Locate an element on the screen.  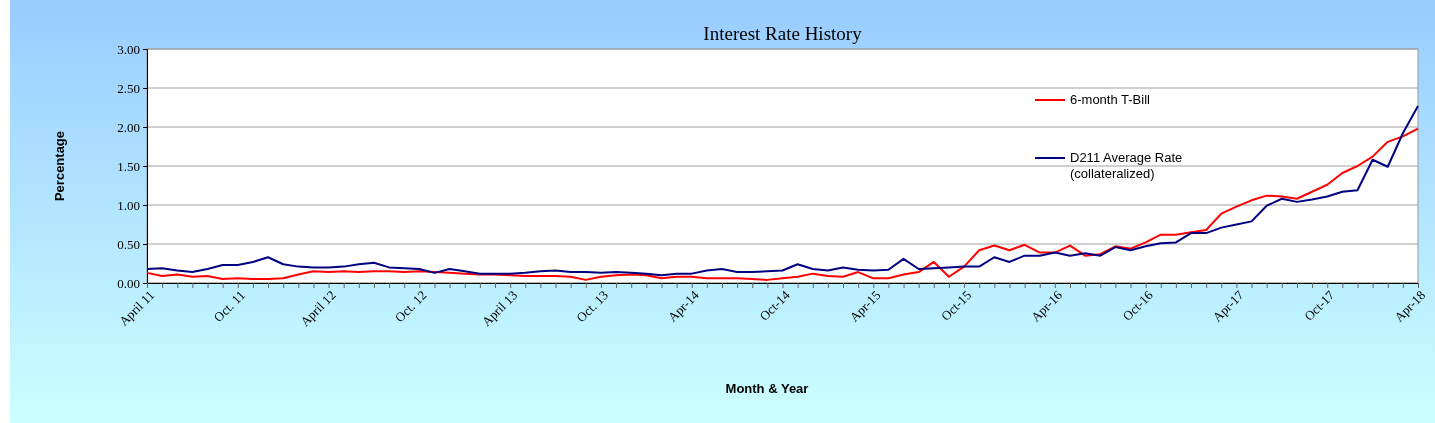
x-tick-label: Oct. 12 is located at coordinates (410, 306).